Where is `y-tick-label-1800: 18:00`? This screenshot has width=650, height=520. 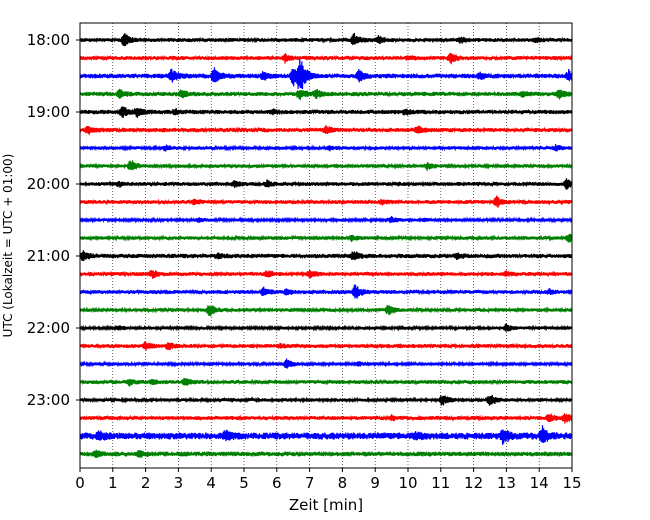
y-tick-label-1800: 18:00 is located at coordinates (48, 40).